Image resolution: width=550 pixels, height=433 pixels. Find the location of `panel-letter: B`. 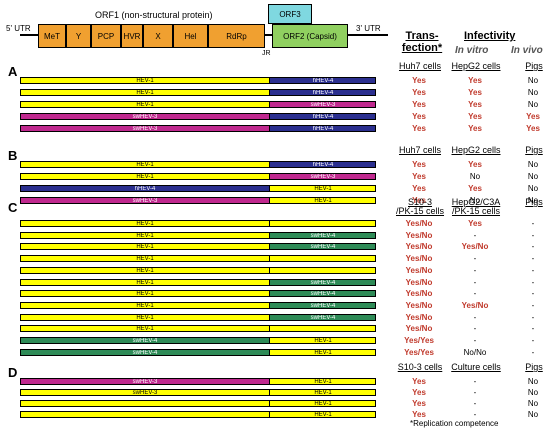

panel-letter: B is located at coordinates (13, 155).